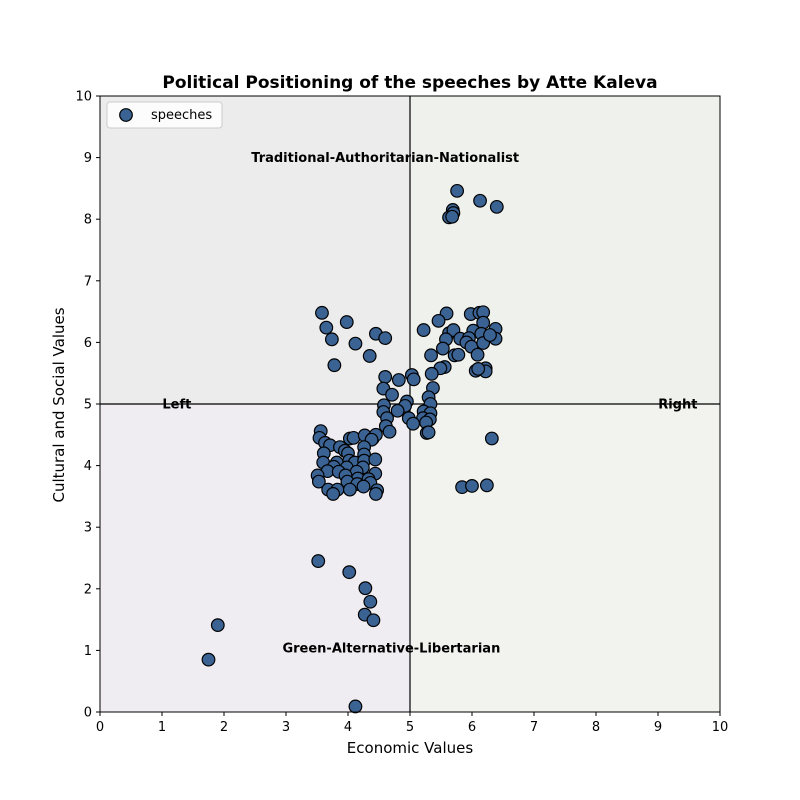 The width and height of the screenshot is (800, 800). I want to click on x-tick-label: 10, so click(720, 727).